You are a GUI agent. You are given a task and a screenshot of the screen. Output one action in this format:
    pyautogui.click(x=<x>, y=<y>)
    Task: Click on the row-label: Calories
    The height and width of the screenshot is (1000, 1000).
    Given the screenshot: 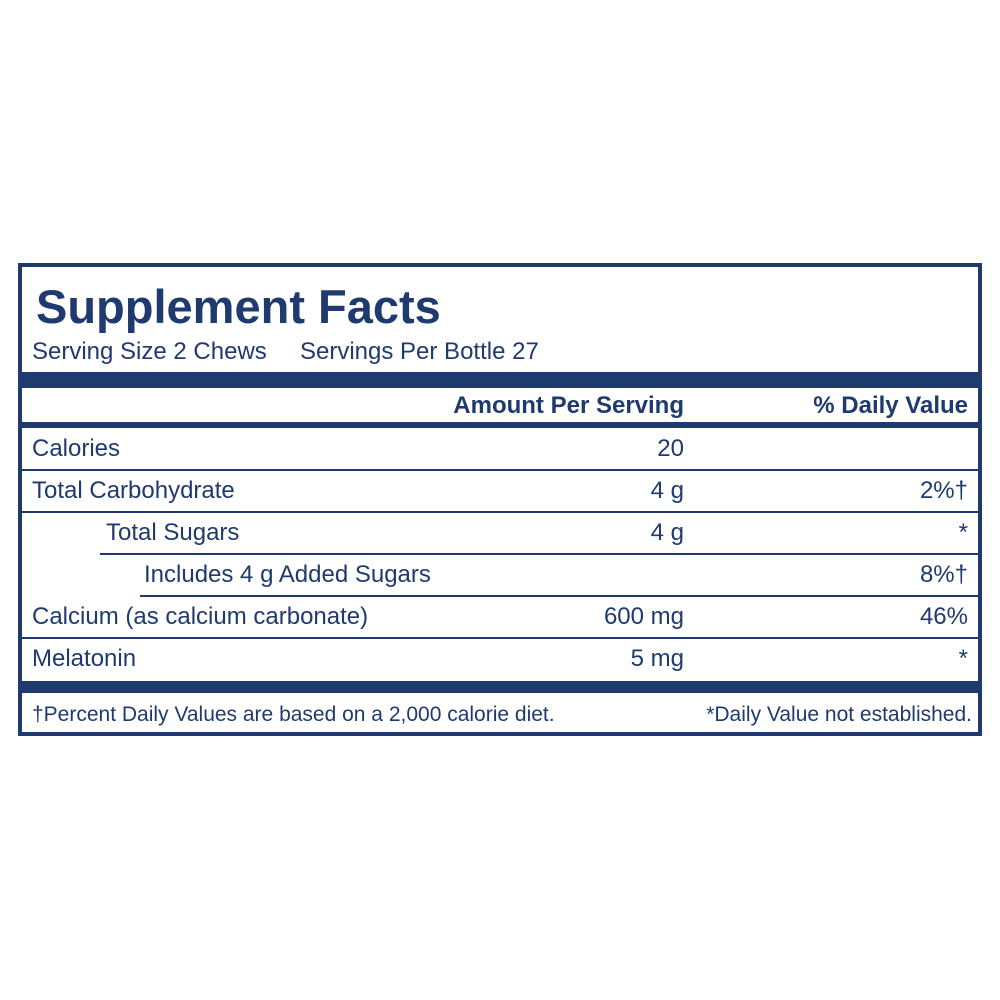 What is the action you would take?
    pyautogui.click(x=76, y=448)
    